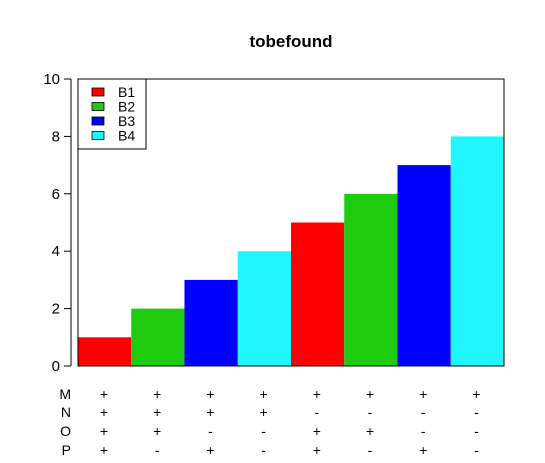 The image size is (545, 463). What do you see at coordinates (98, 92) in the screenshot?
I see `legend-swatch-B1` at bounding box center [98, 92].